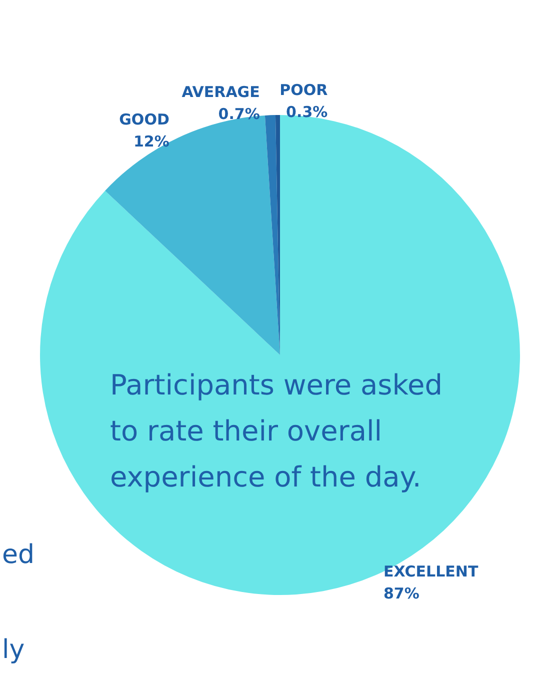  What do you see at coordinates (13, 650) in the screenshot?
I see `text: ly` at bounding box center [13, 650].